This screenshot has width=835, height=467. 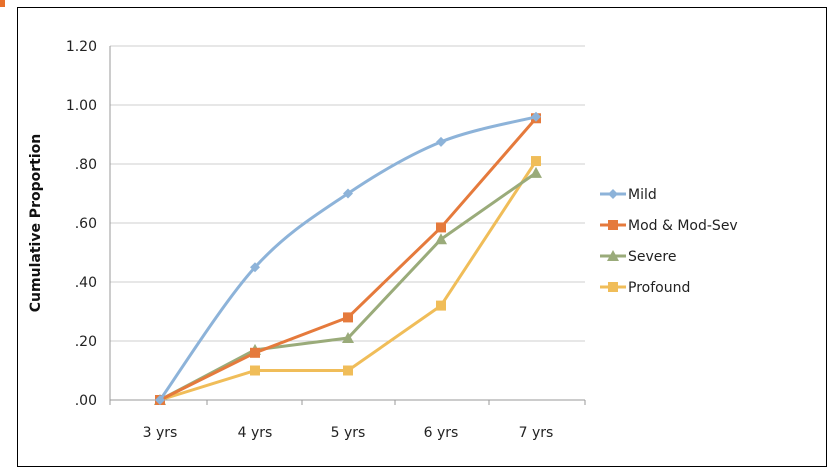 I want to click on y-tick-label: 1.20, so click(x=81, y=47).